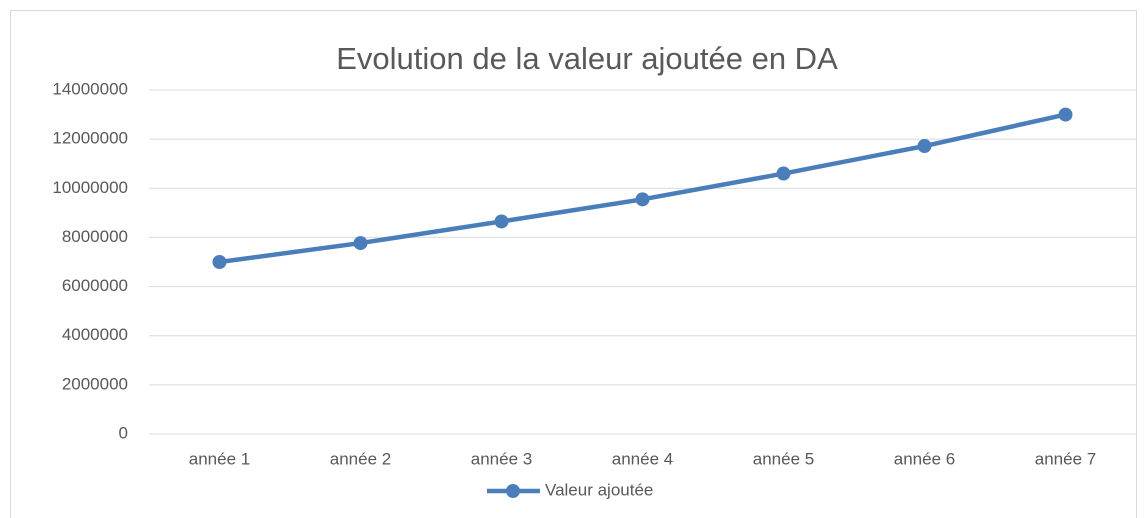 Image resolution: width=1147 pixels, height=518 pixels. What do you see at coordinates (123, 432) in the screenshot?
I see `y-tick-label: 0` at bounding box center [123, 432].